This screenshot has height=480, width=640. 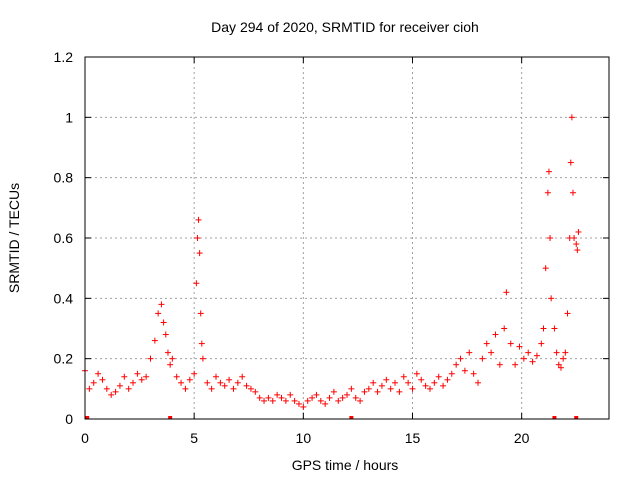 I want to click on y-tick-label: 0.6, so click(x=64, y=238).